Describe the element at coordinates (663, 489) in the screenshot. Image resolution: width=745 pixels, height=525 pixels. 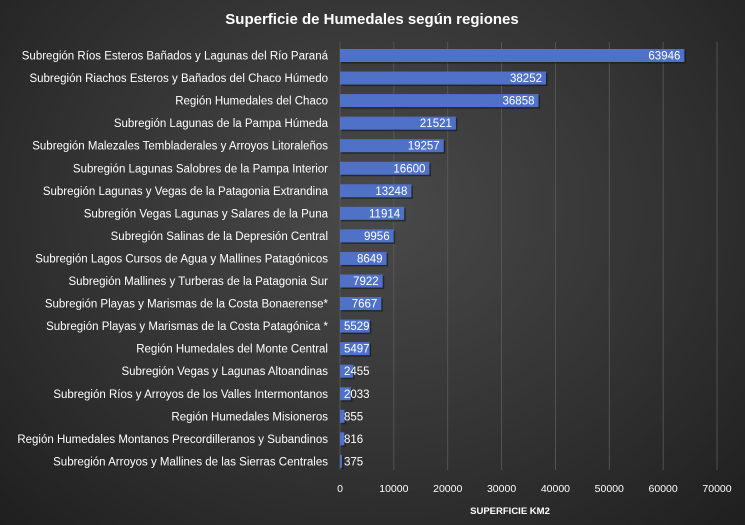
I see `x-tick-label: 60000` at that location.